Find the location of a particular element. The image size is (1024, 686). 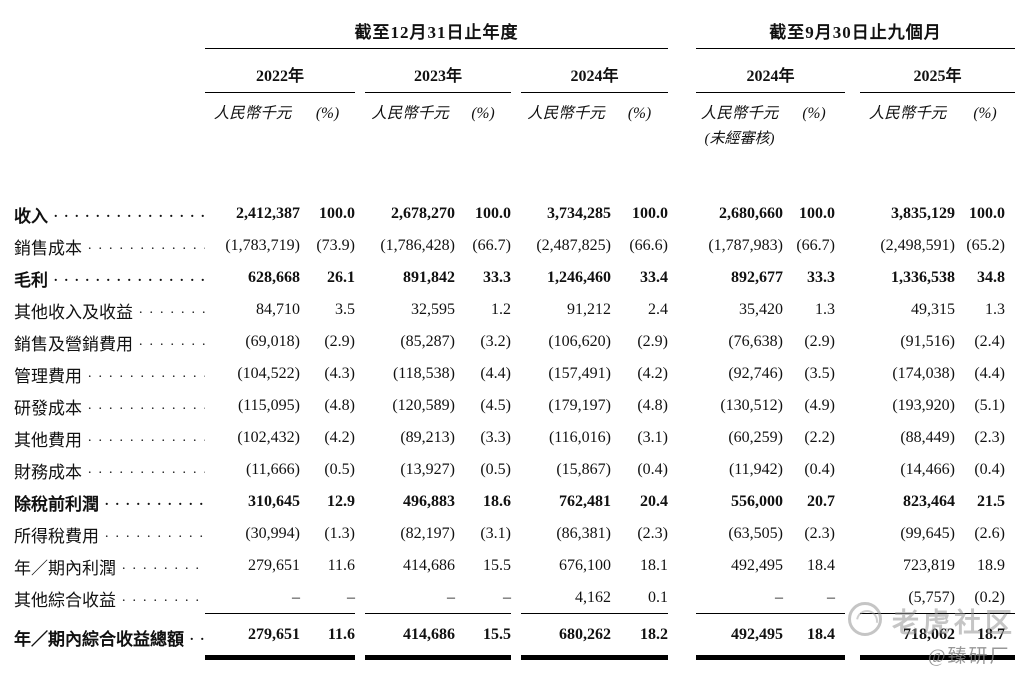

cell-value: (89,213) is located at coordinates (427, 437).